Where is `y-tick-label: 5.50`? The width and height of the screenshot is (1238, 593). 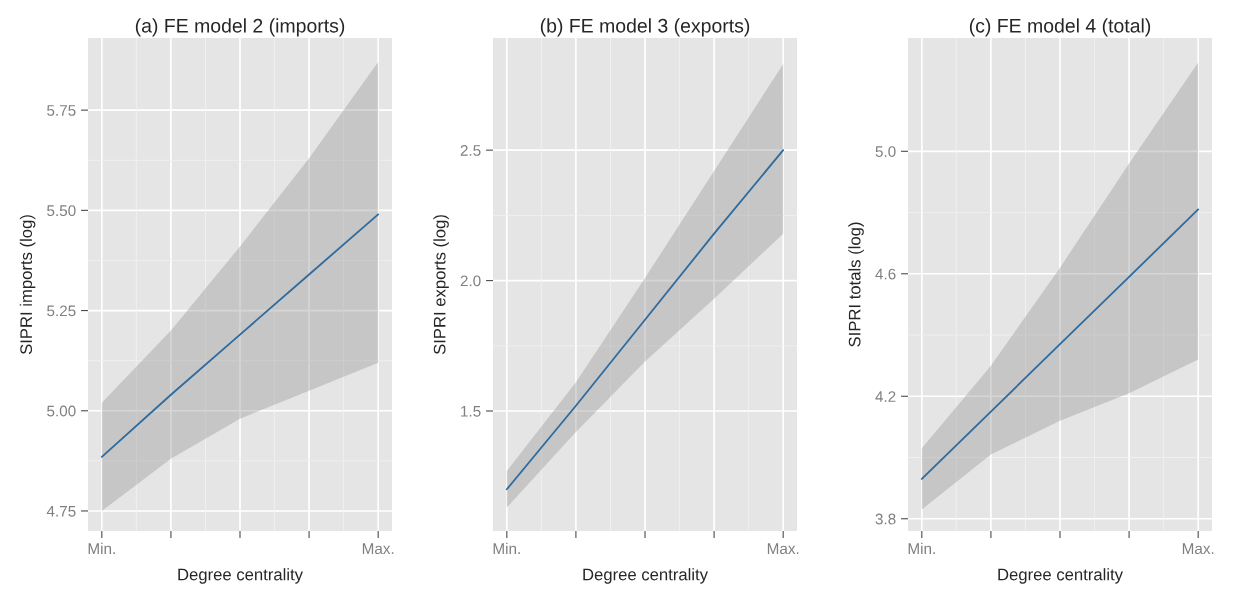
y-tick-label: 5.50 is located at coordinates (61, 211).